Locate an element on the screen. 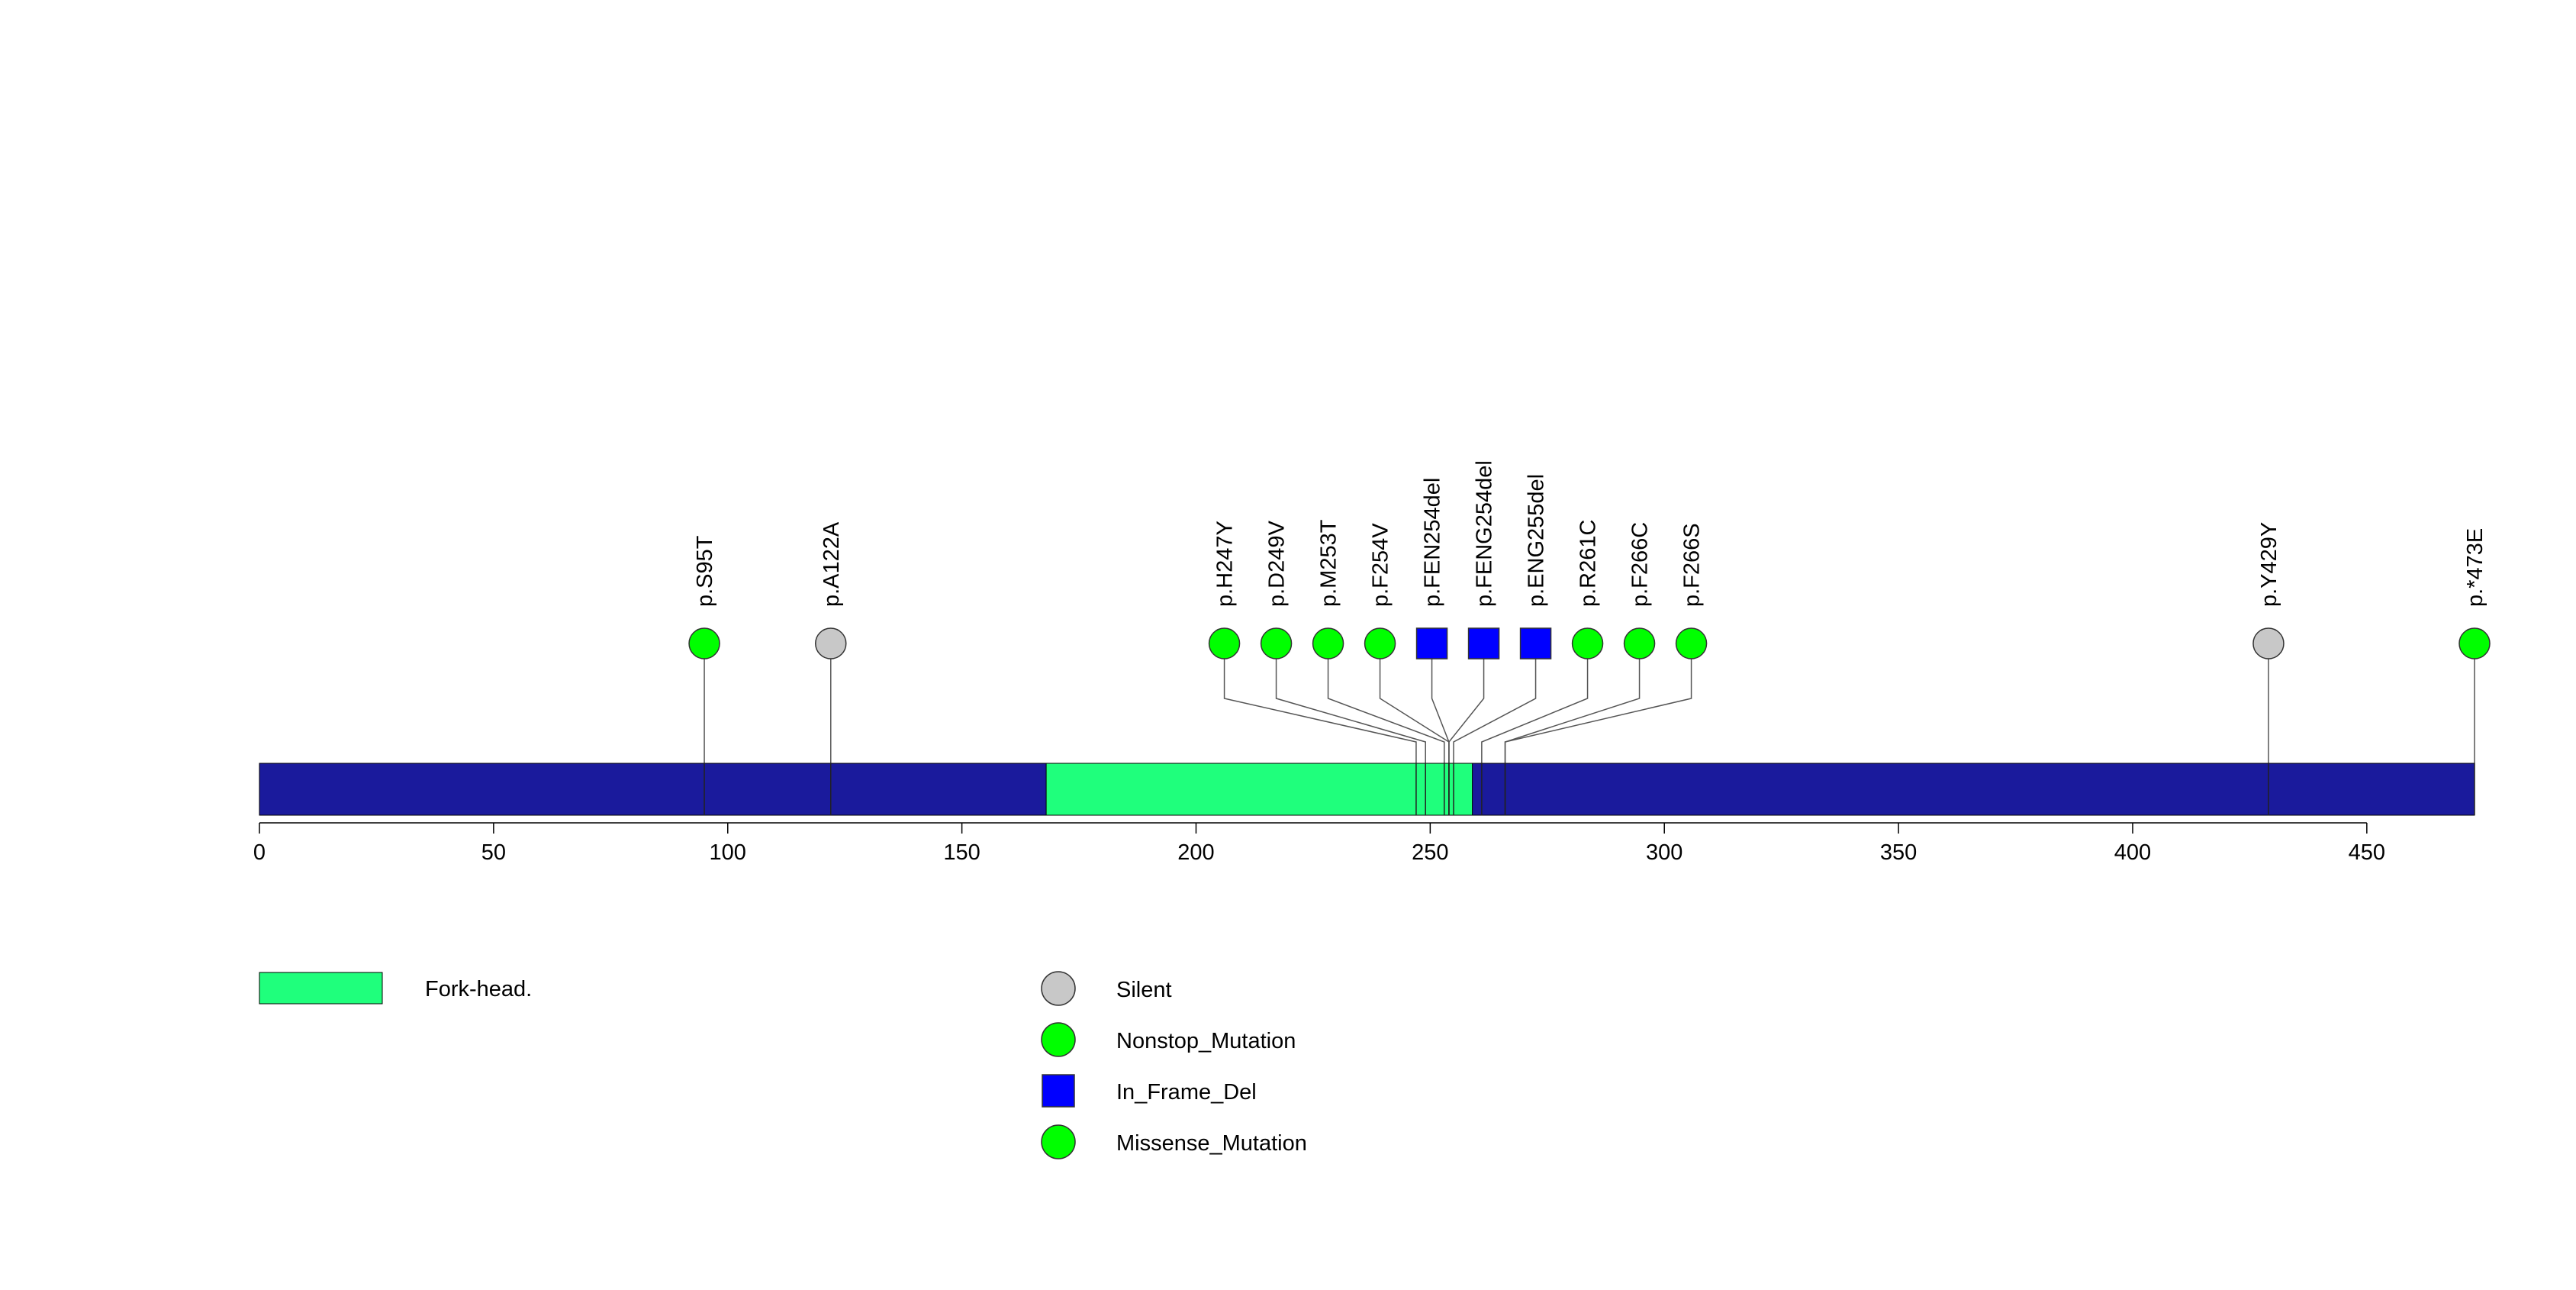  mutation-stems is located at coordinates (1589, 703).